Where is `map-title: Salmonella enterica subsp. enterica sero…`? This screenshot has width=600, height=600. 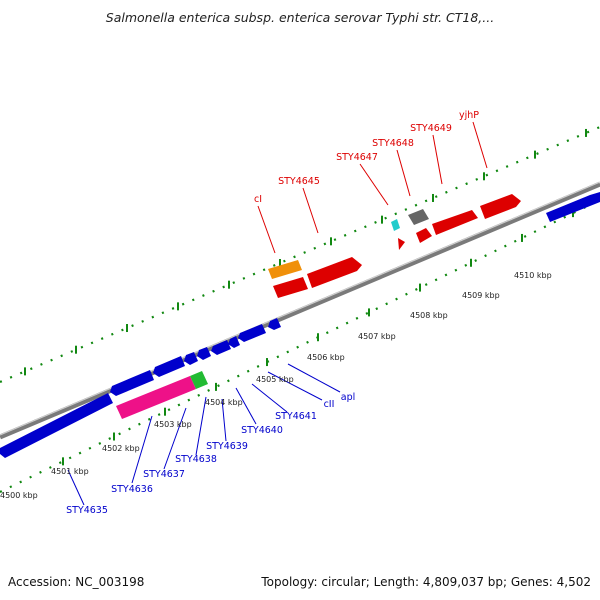 map-title: Salmonella enterica subsp. enterica sero… is located at coordinates (300, 17).